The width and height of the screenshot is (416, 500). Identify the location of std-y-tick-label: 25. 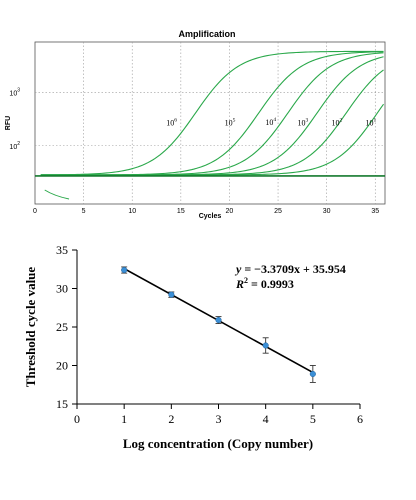
(62, 327).